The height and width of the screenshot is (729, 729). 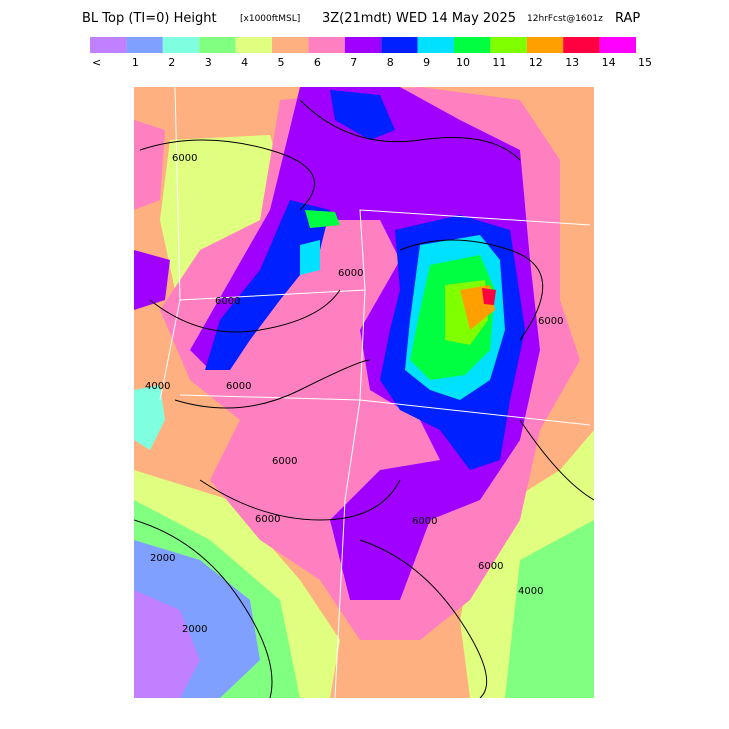 What do you see at coordinates (390, 62) in the screenshot?
I see `legend-label: 8` at bounding box center [390, 62].